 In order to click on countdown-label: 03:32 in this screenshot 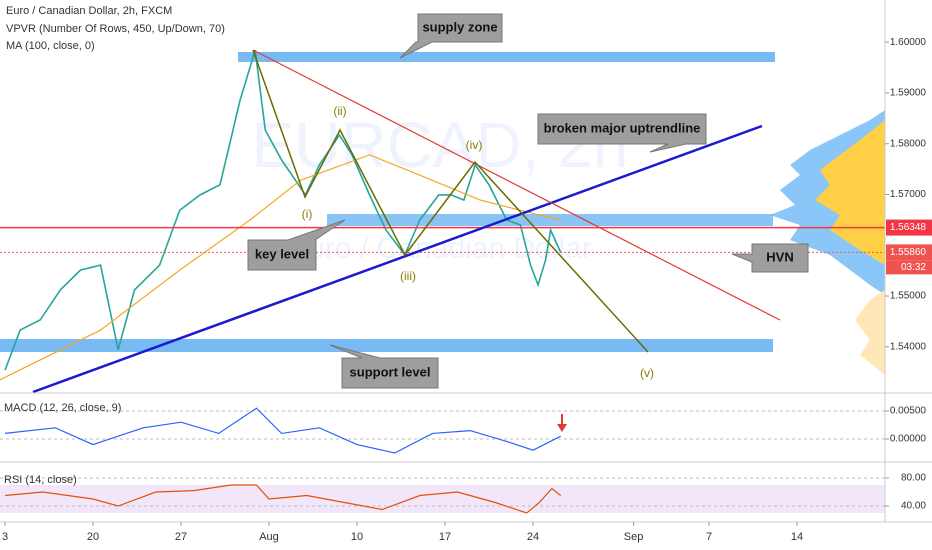, I will do `click(913, 267)`.